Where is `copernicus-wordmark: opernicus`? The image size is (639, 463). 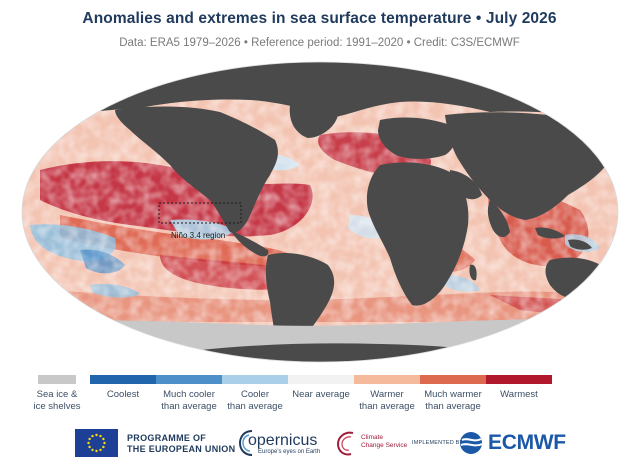
copernicus-wordmark: opernicus is located at coordinates (283, 440).